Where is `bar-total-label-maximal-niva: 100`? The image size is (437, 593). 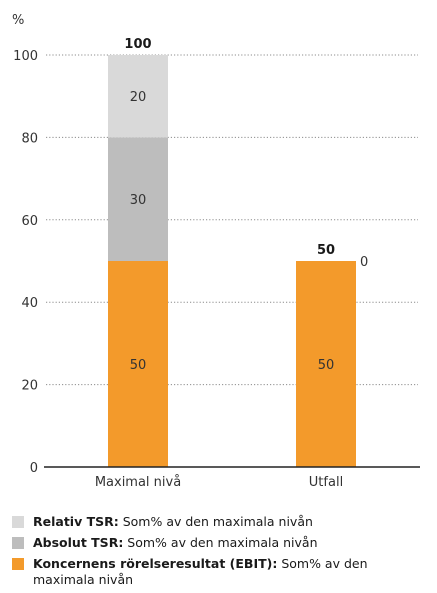
bar-total-label-maximal-niva: 100 is located at coordinates (137, 44).